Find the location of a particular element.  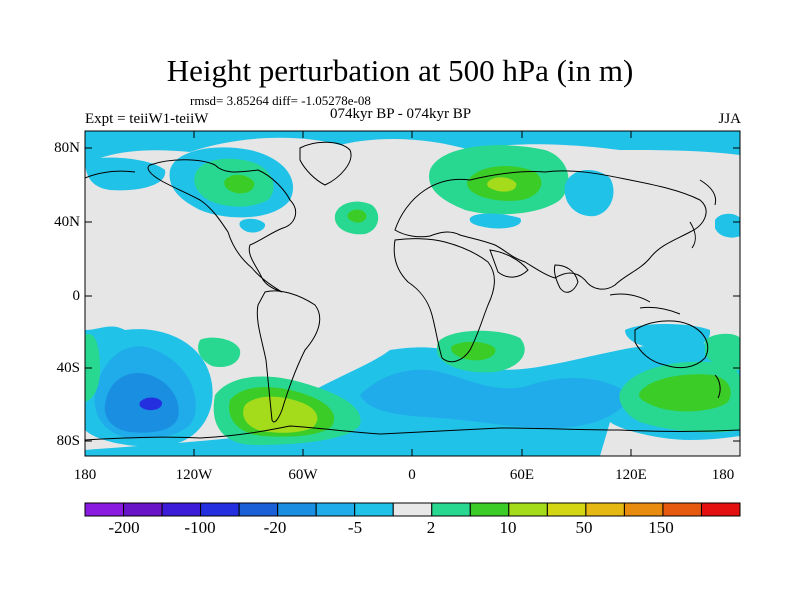

lat-label: 40N is located at coordinates (67, 222).